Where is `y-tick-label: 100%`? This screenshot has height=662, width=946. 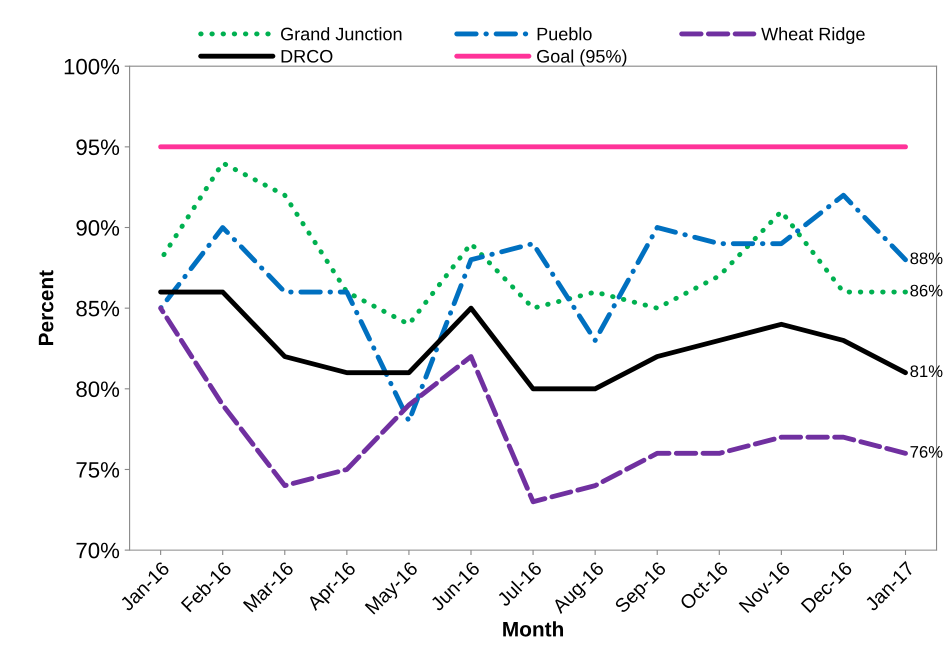 y-tick-label: 100% is located at coordinates (92, 66).